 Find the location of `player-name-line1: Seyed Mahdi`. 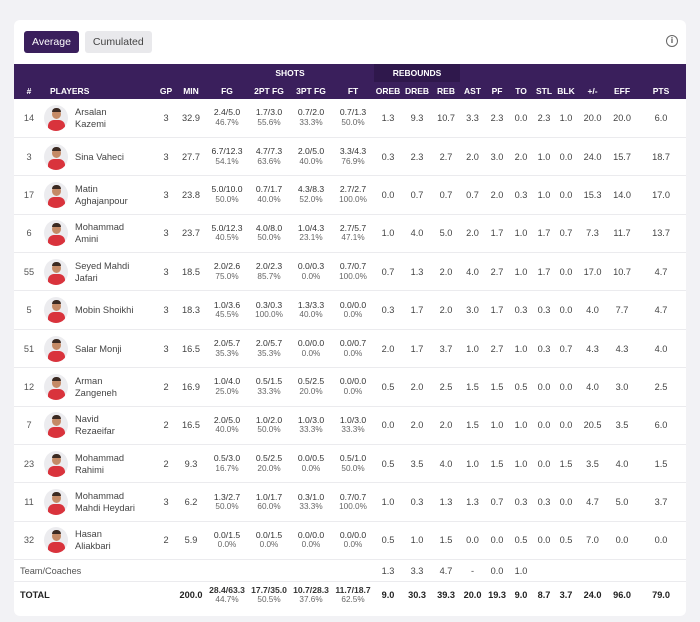

player-name-line1: Seyed Mahdi is located at coordinates (102, 265).